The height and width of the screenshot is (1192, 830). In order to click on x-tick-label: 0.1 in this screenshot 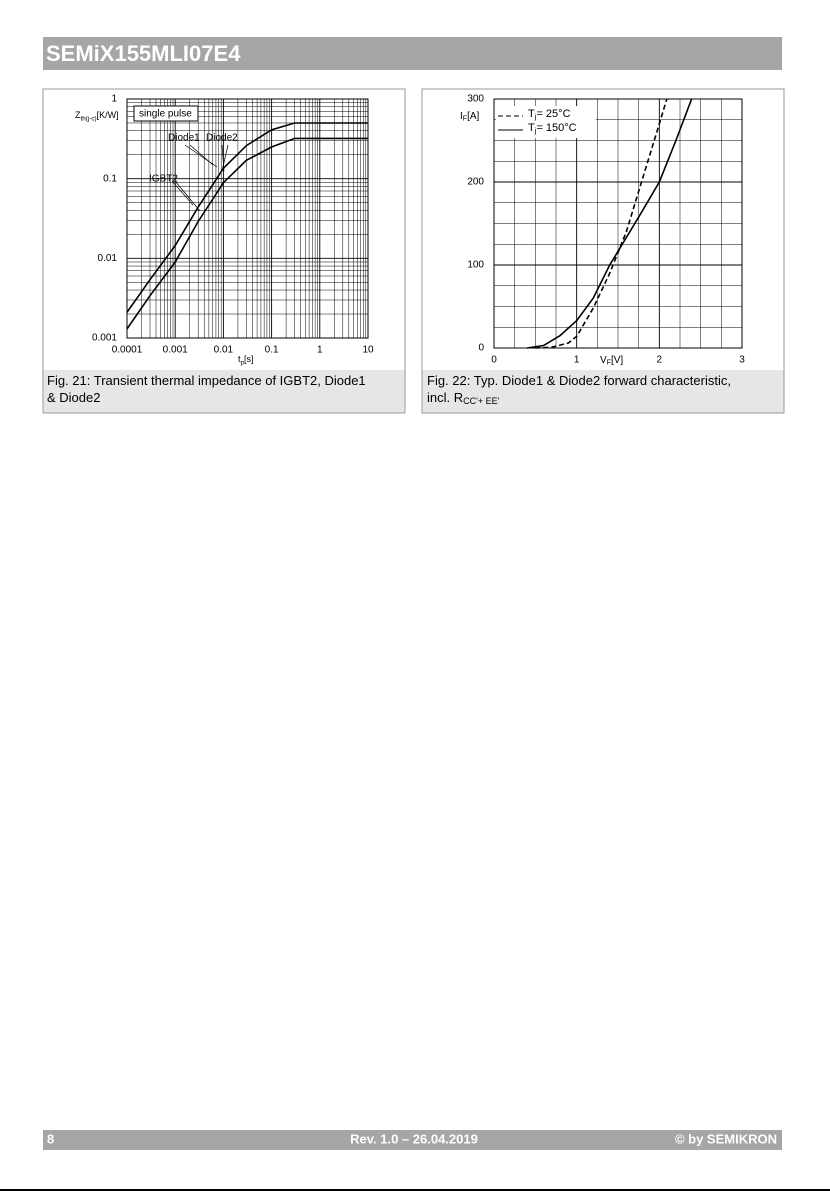, I will do `click(272, 350)`.